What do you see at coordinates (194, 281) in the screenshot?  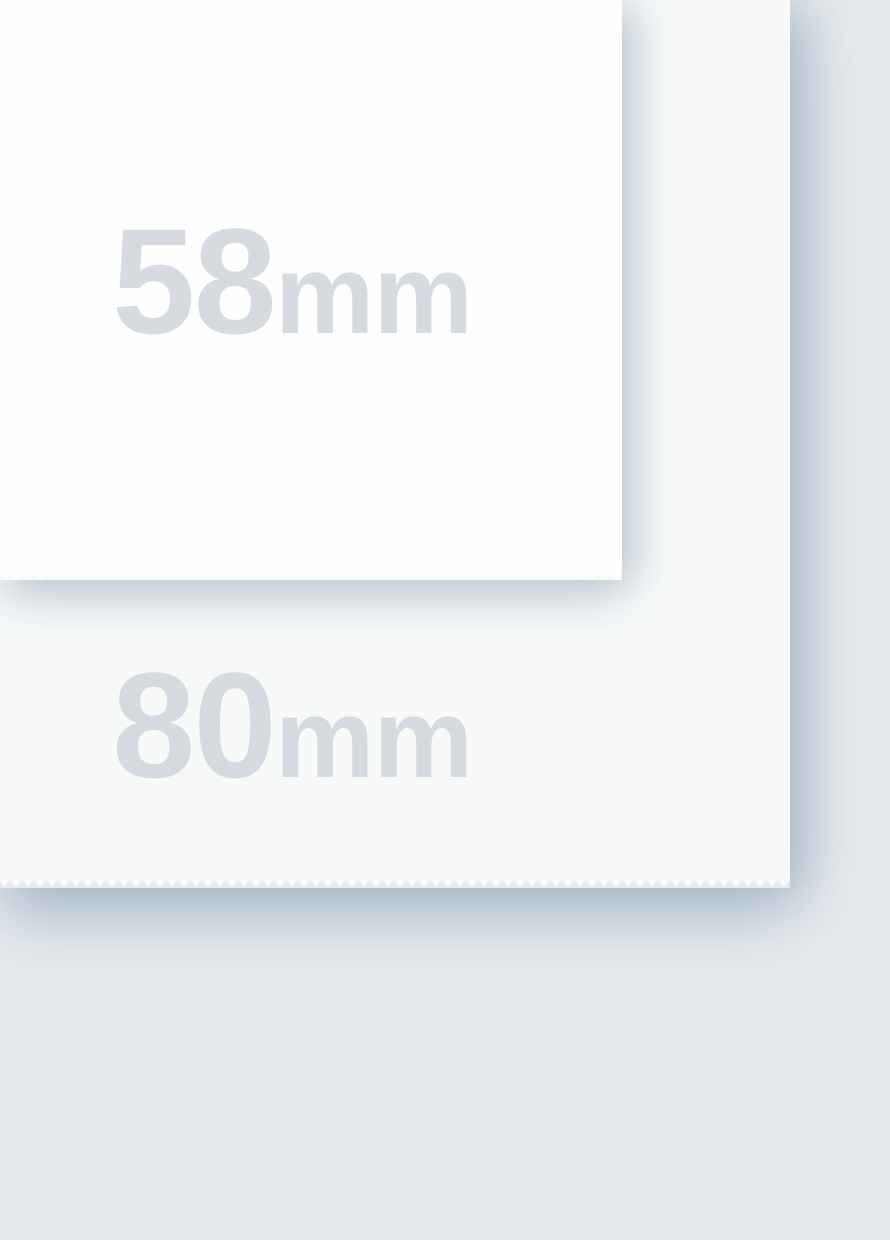 I see `paper-58mm-number: 58` at bounding box center [194, 281].